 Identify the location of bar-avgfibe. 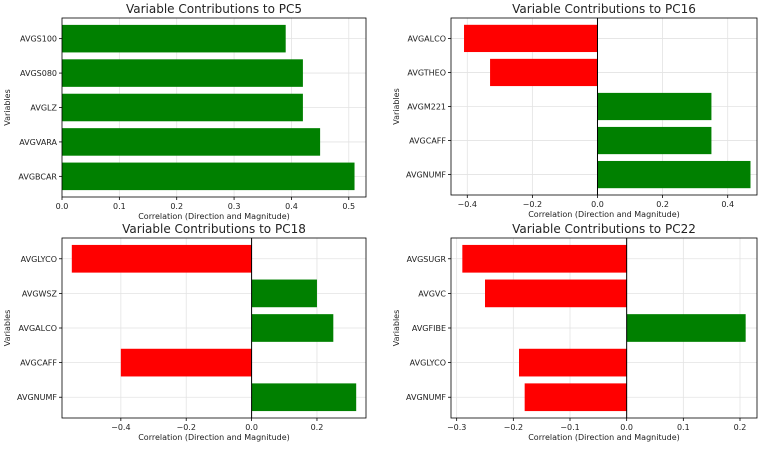
(686, 328).